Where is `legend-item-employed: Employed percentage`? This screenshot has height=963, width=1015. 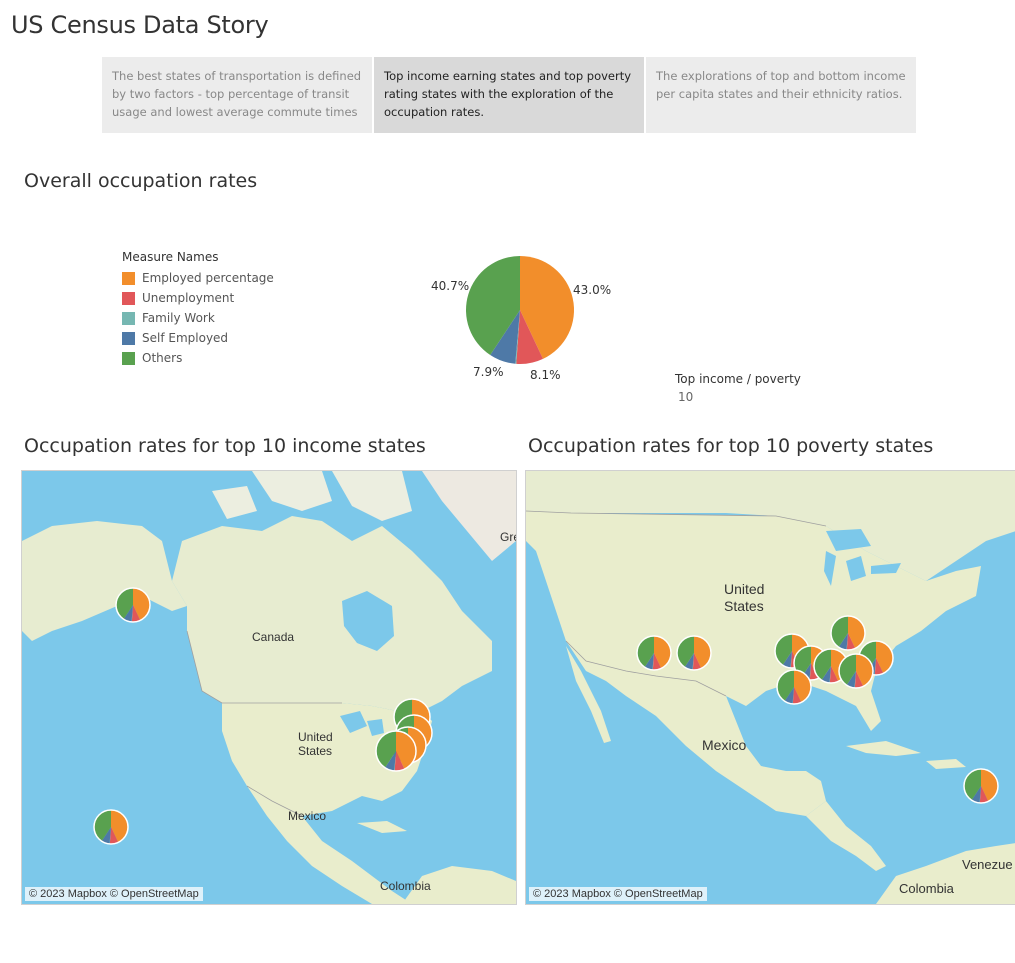
legend-item-employed: Employed percentage is located at coordinates (198, 278).